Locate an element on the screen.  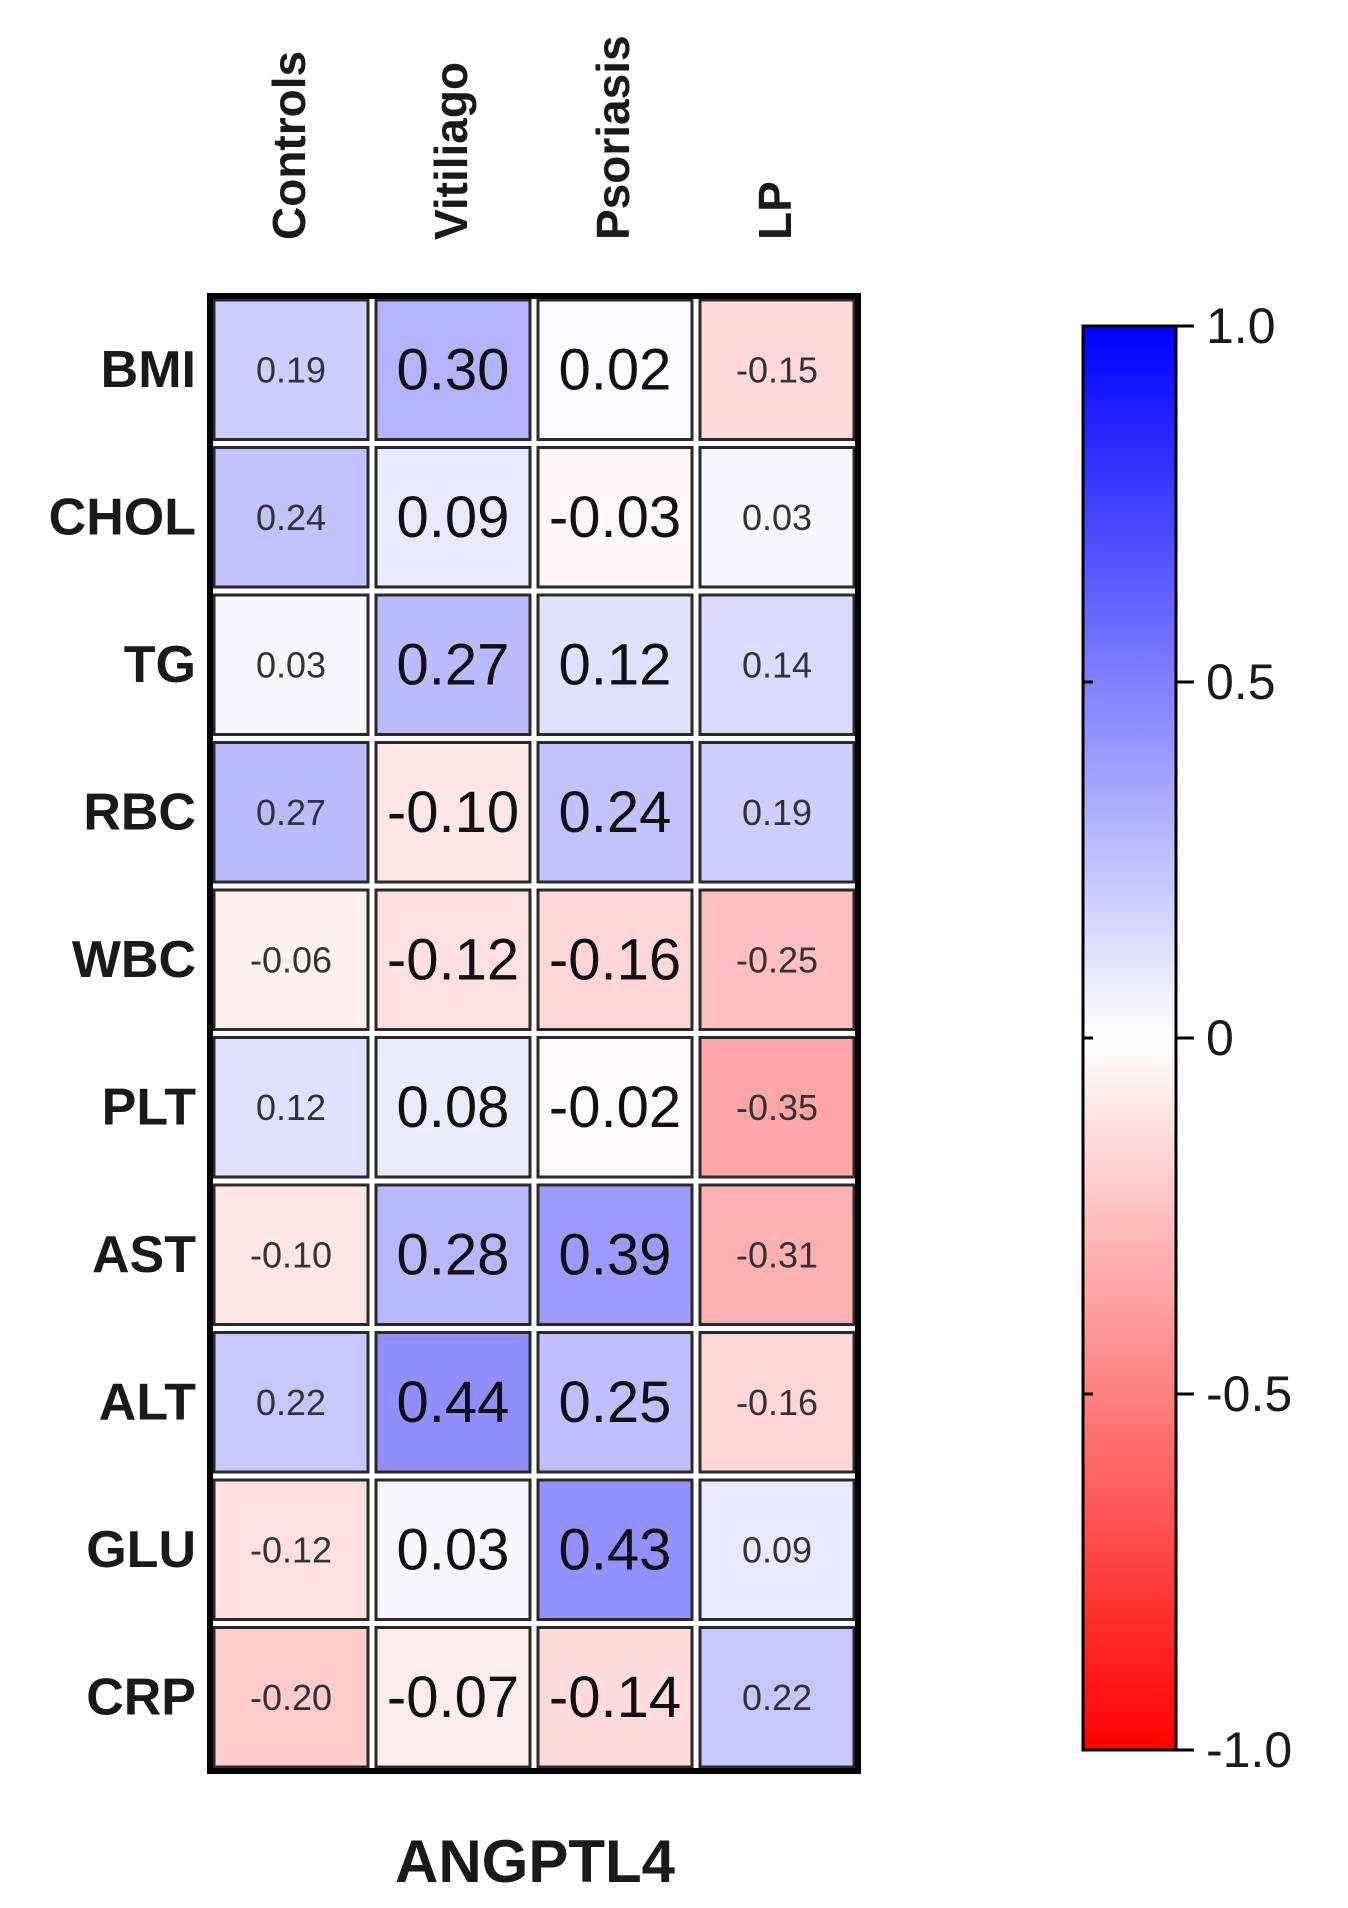
row-label: PLT is located at coordinates (149, 1107).